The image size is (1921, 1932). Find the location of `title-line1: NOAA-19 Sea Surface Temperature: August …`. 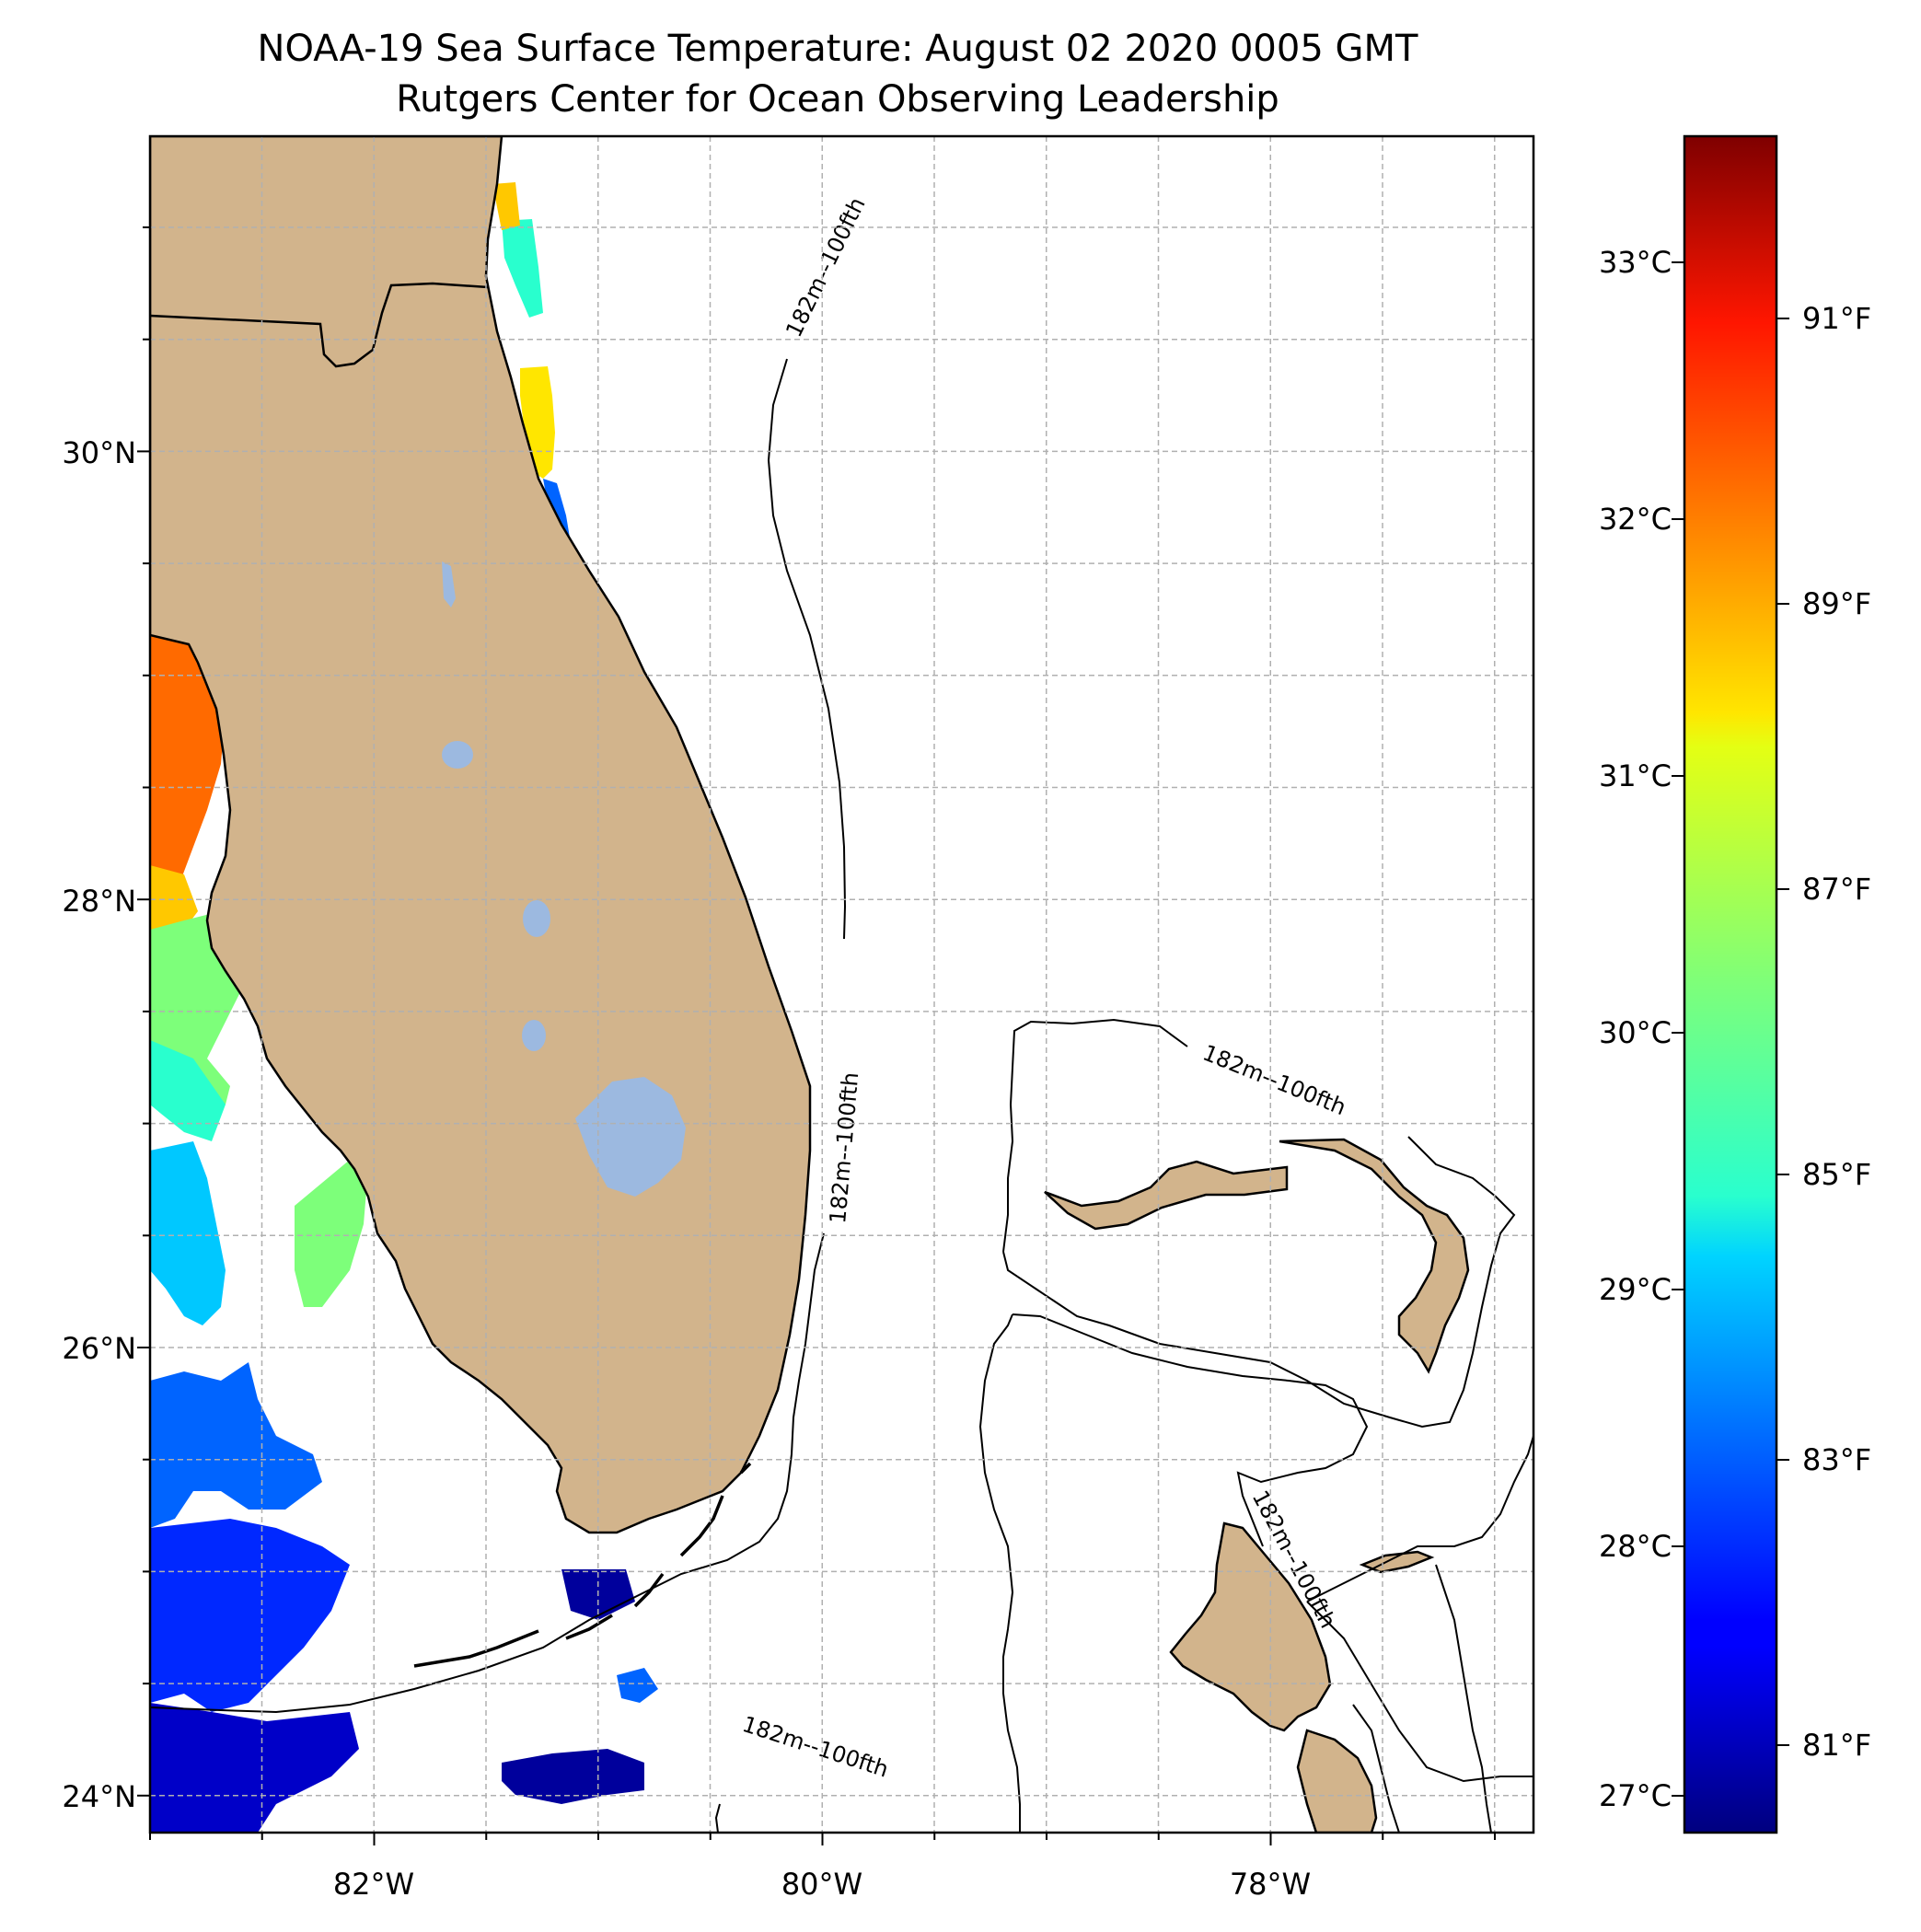

title-line1: NOAA-19 Sea Surface Temperature: August … is located at coordinates (838, 49).